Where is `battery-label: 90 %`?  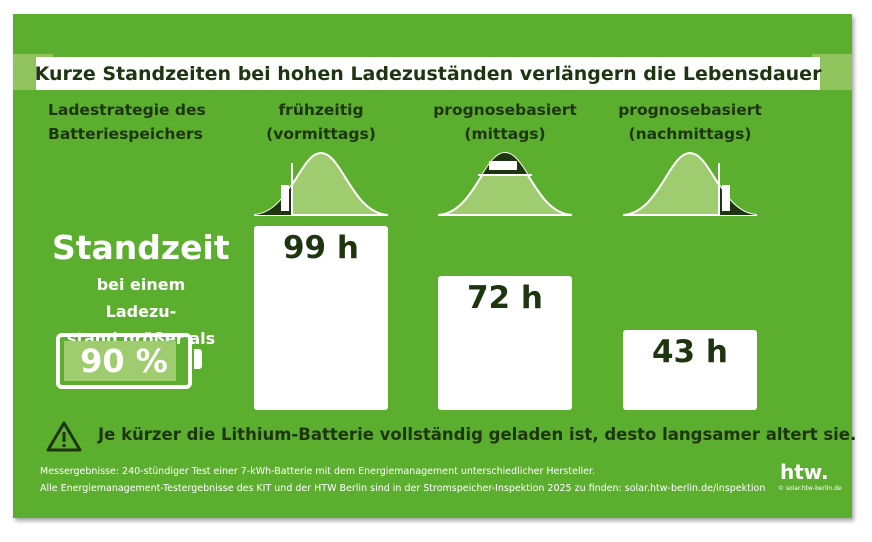 battery-label: 90 % is located at coordinates (124, 361).